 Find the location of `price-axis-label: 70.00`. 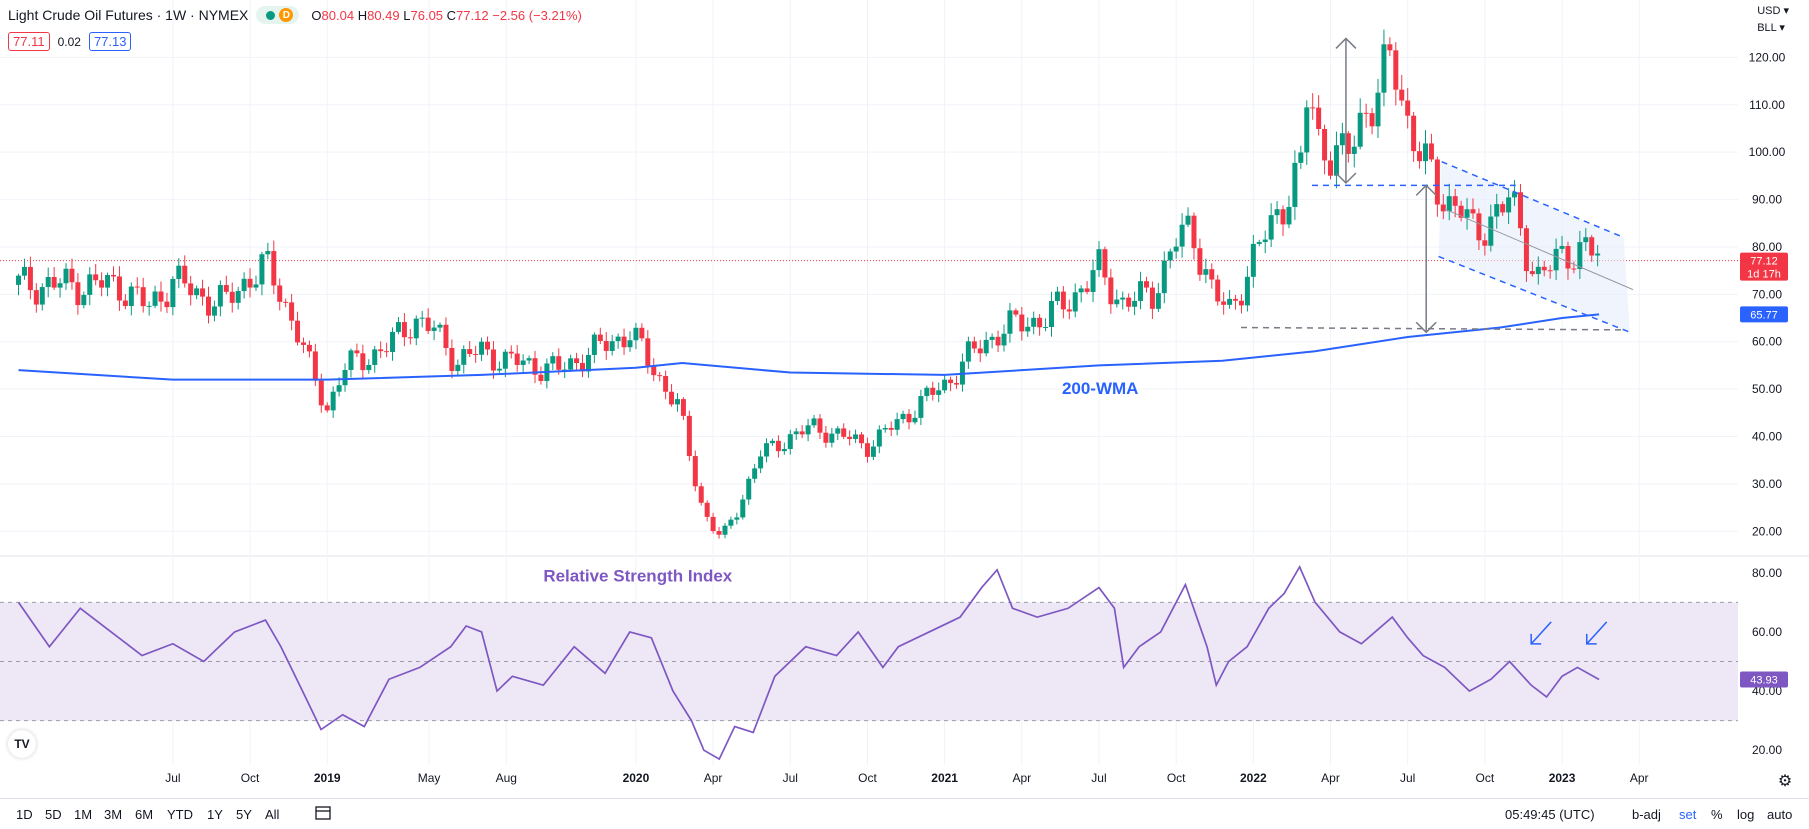

price-axis-label: 70.00 is located at coordinates (1767, 294).